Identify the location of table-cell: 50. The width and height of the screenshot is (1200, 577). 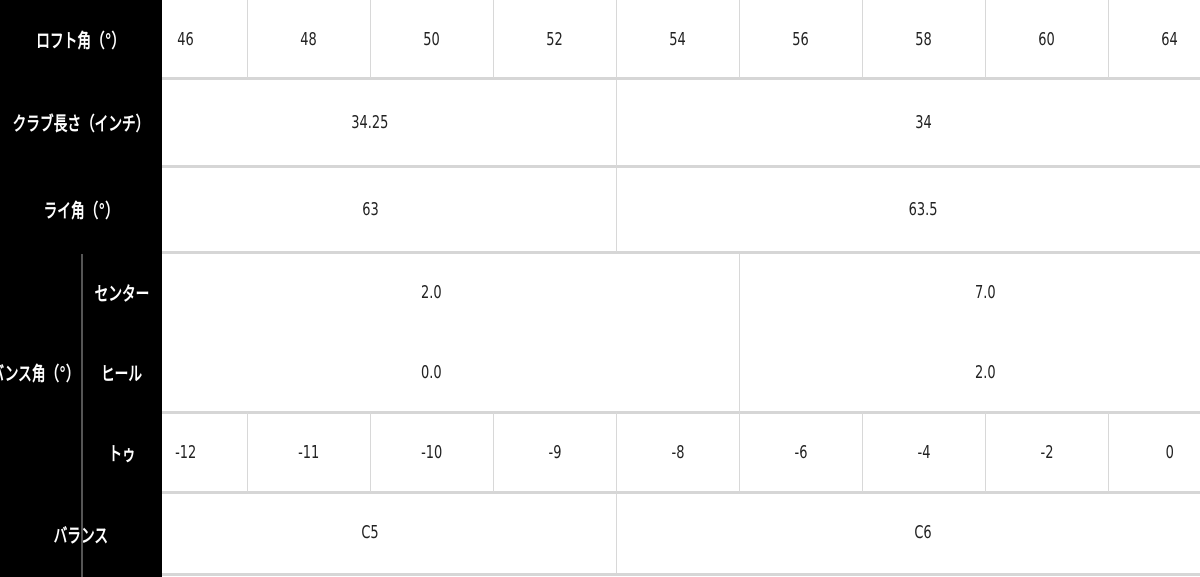
(431, 39).